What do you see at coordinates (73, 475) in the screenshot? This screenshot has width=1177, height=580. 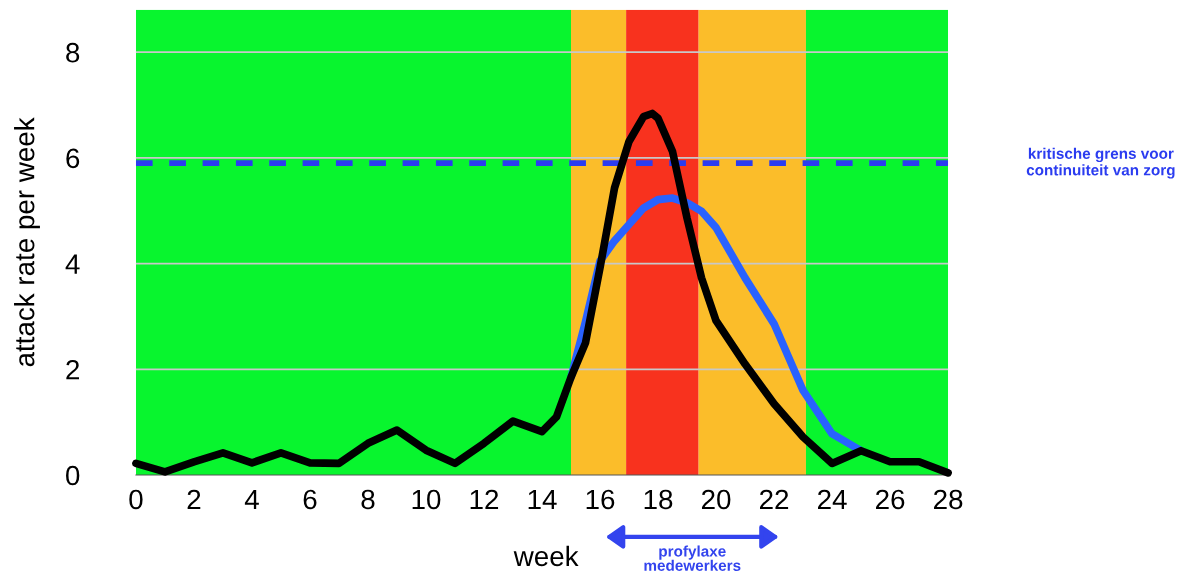 I see `y-tick-label: 0` at bounding box center [73, 475].